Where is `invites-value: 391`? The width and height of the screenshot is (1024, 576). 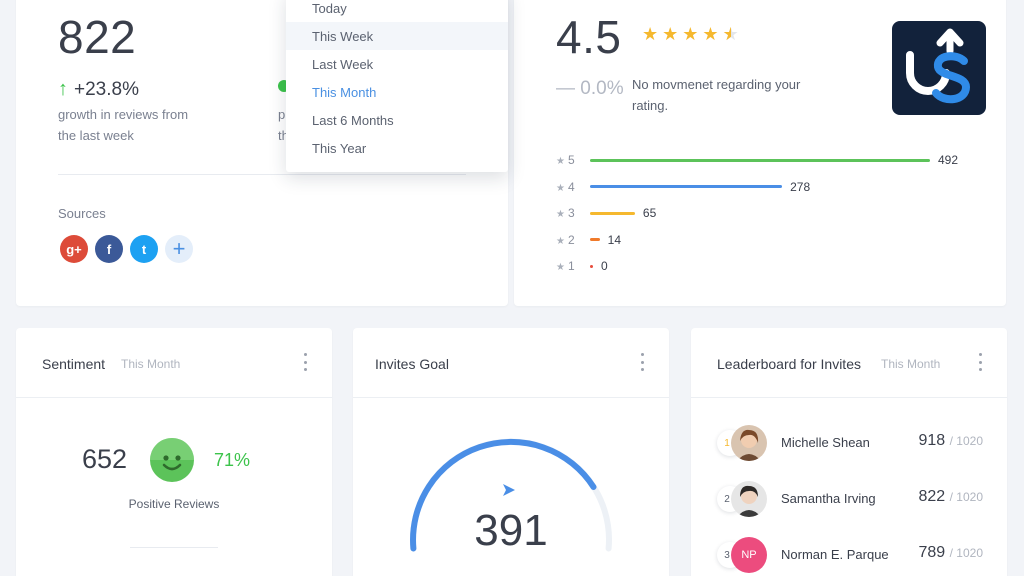 invites-value: 391 is located at coordinates (511, 530).